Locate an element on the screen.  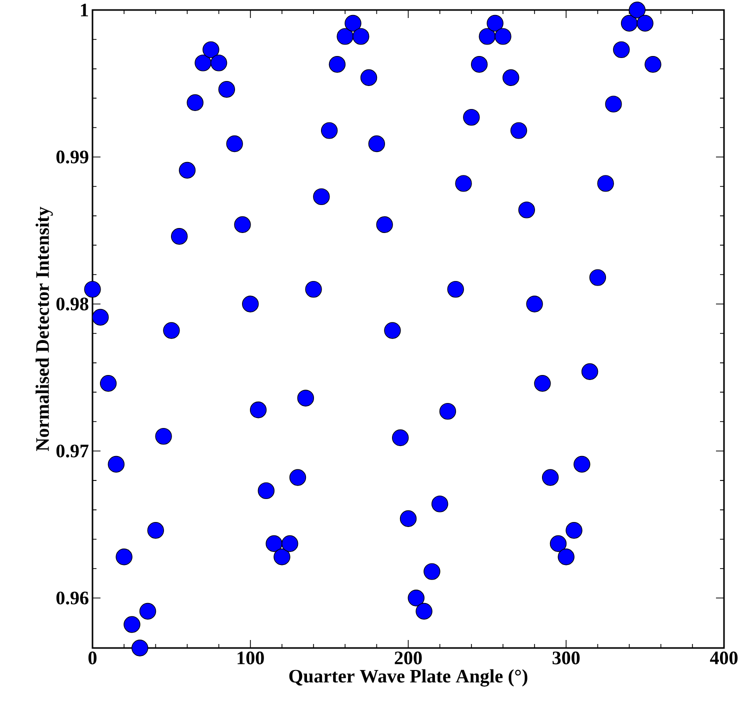
y-axis-title: Normalised Detector Intensity is located at coordinates (44, 329).